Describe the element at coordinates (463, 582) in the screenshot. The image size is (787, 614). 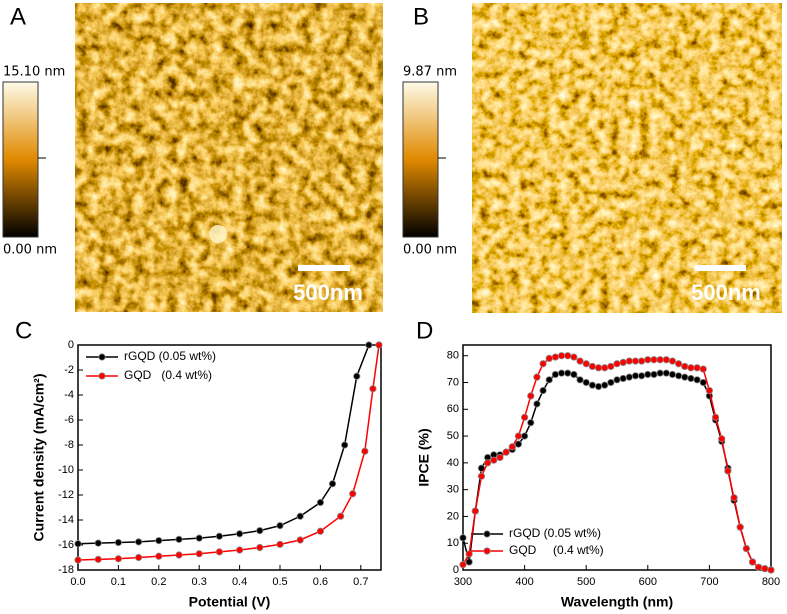
I see `x-tick-label: 300` at that location.